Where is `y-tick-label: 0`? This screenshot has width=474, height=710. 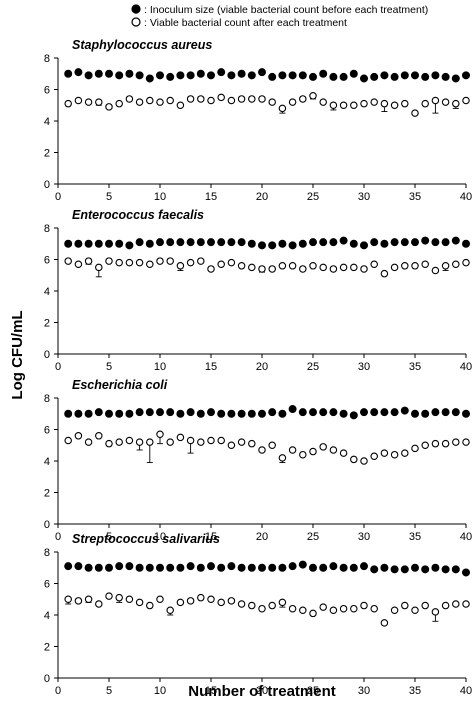 y-tick-label: 0 is located at coordinates (47, 185).